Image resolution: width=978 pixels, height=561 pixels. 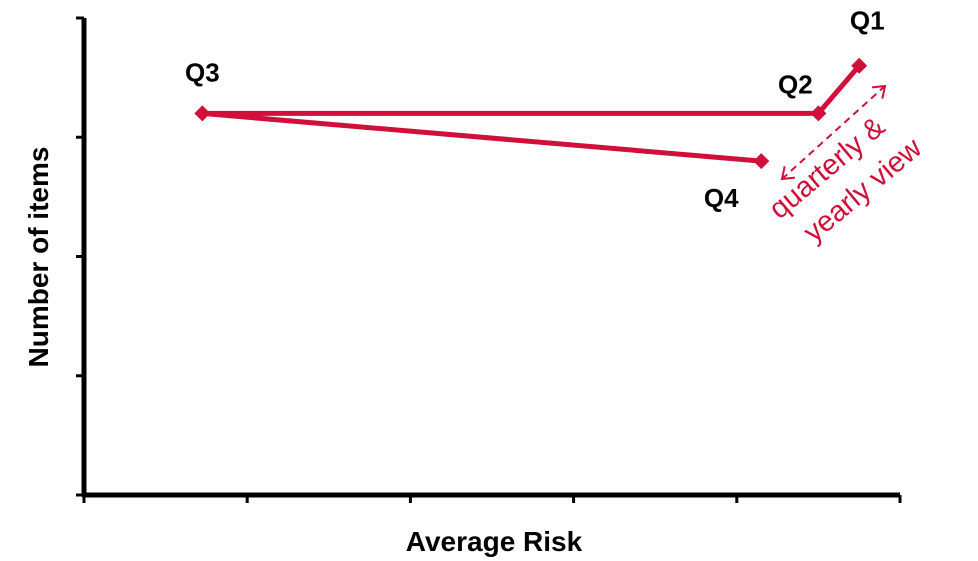 I want to click on point-marker-q2, so click(x=818, y=113).